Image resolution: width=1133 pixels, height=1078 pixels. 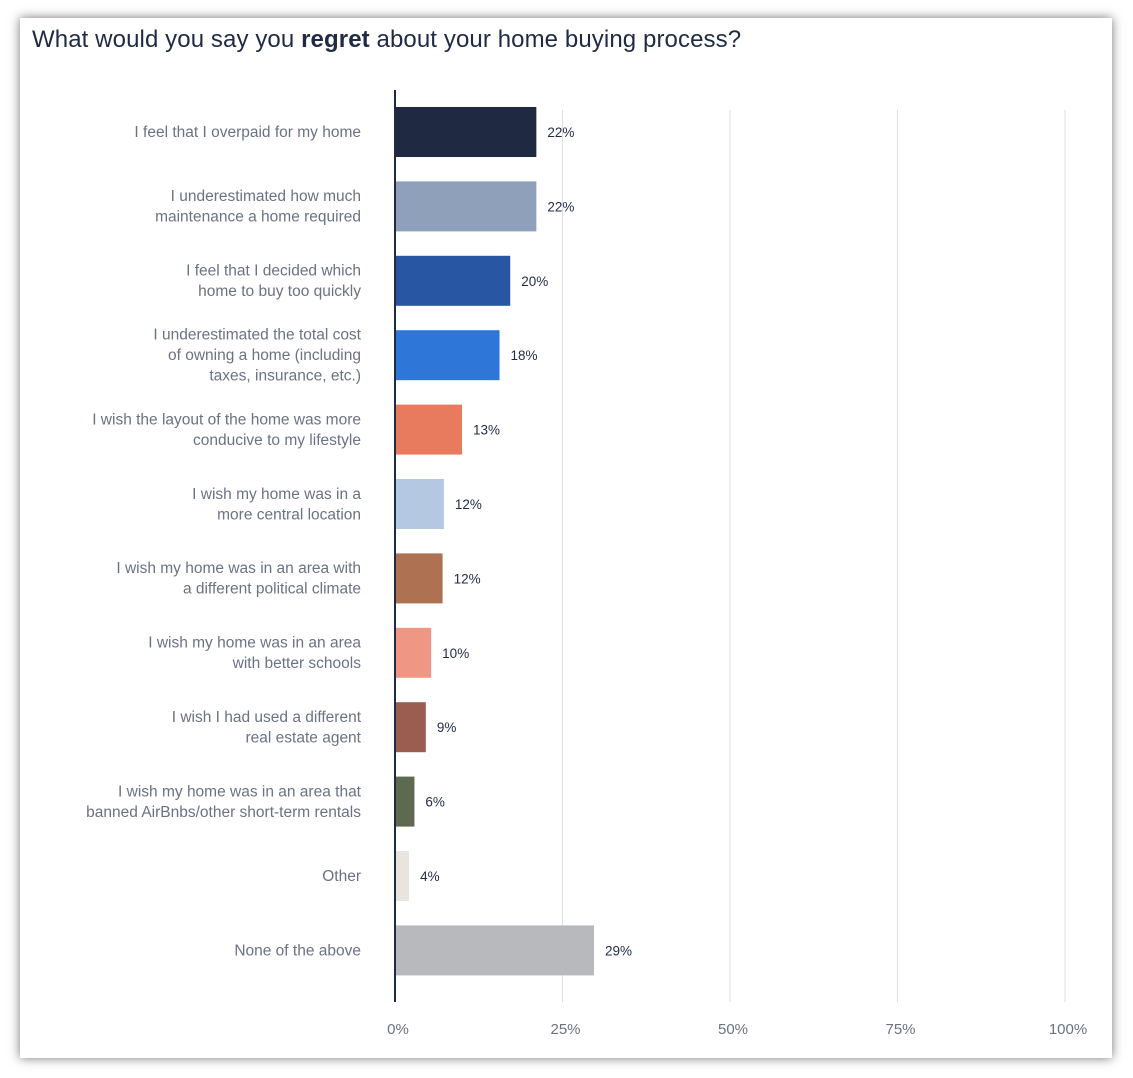 What do you see at coordinates (277, 440) in the screenshot?
I see `category-label: conducive to my lifestyle` at bounding box center [277, 440].